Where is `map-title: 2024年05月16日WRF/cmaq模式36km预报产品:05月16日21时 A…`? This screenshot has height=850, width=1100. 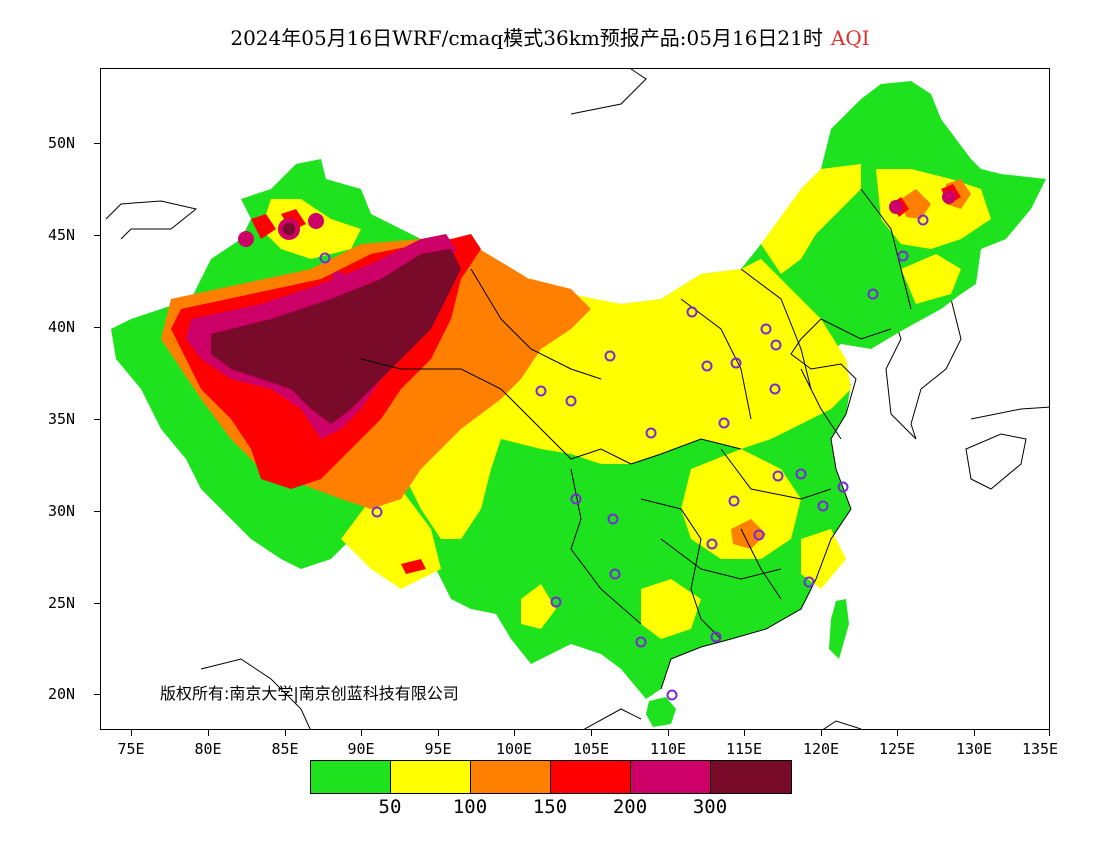 map-title: 2024年05月16日WRF/cmaq模式36km预报产品:05月16日21时 A… is located at coordinates (550, 36).